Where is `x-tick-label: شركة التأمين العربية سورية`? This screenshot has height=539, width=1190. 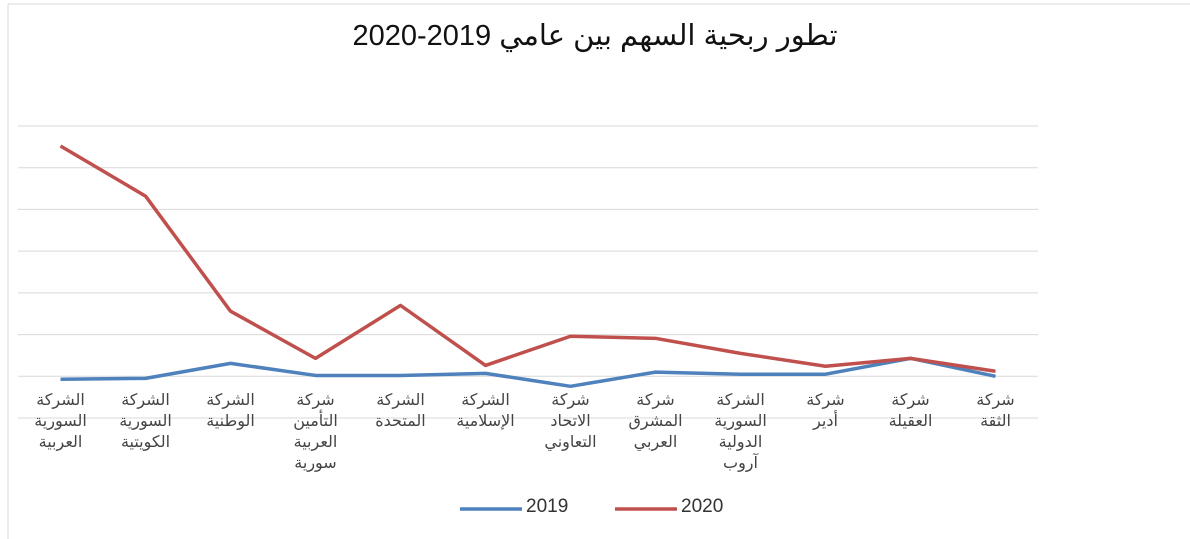 x-tick-label: شركة التأمين العربية سورية is located at coordinates (315, 432).